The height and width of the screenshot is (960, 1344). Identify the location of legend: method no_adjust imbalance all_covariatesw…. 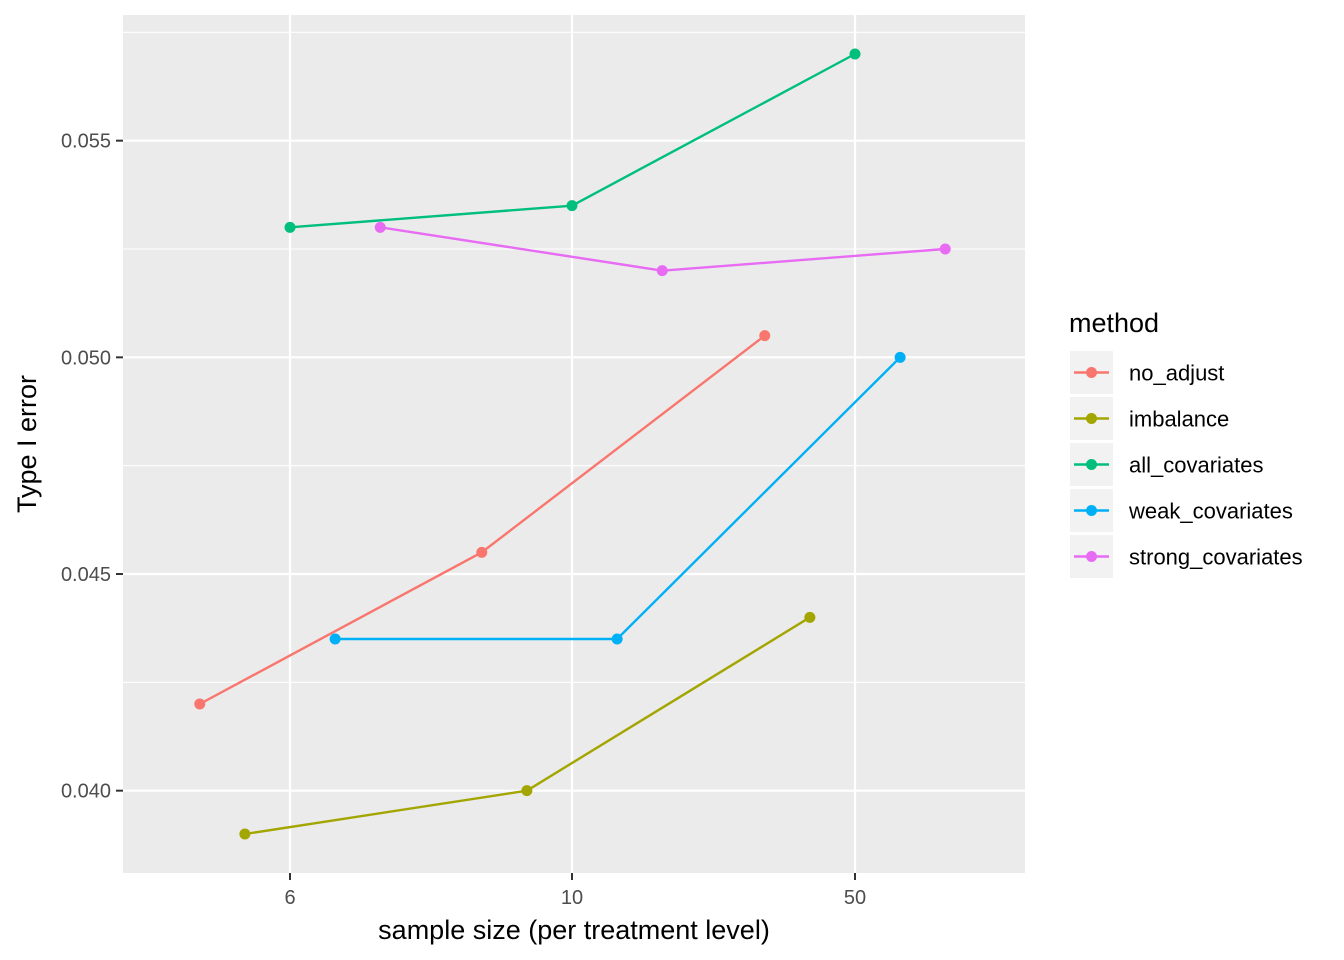
(1186, 443).